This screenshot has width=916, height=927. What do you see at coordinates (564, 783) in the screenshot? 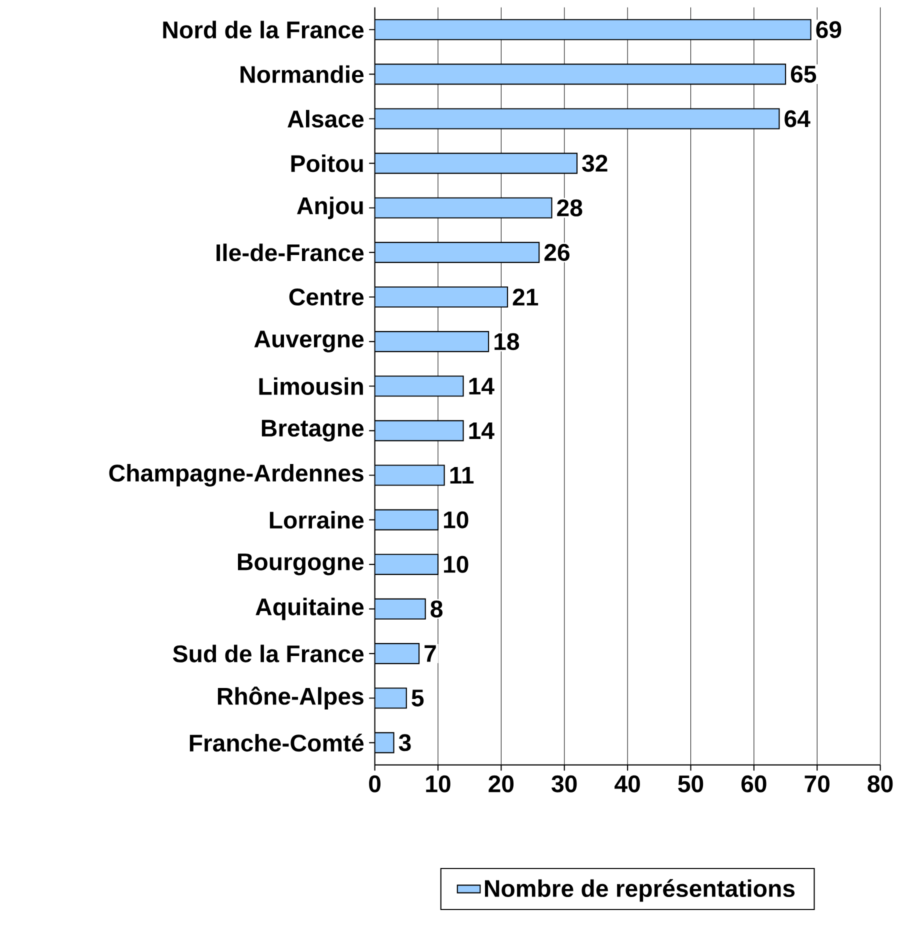
I see `x-tick-label: 30` at bounding box center [564, 783].